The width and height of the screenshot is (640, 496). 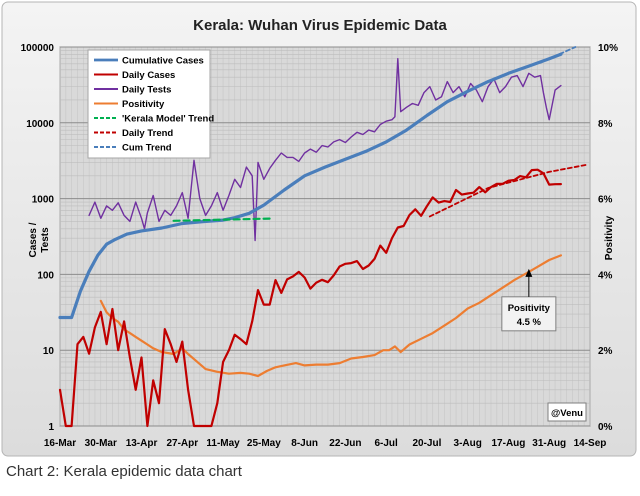 I want to click on chart-caption: Chart 2: Kerala epidemic data chart, so click(x=124, y=471).